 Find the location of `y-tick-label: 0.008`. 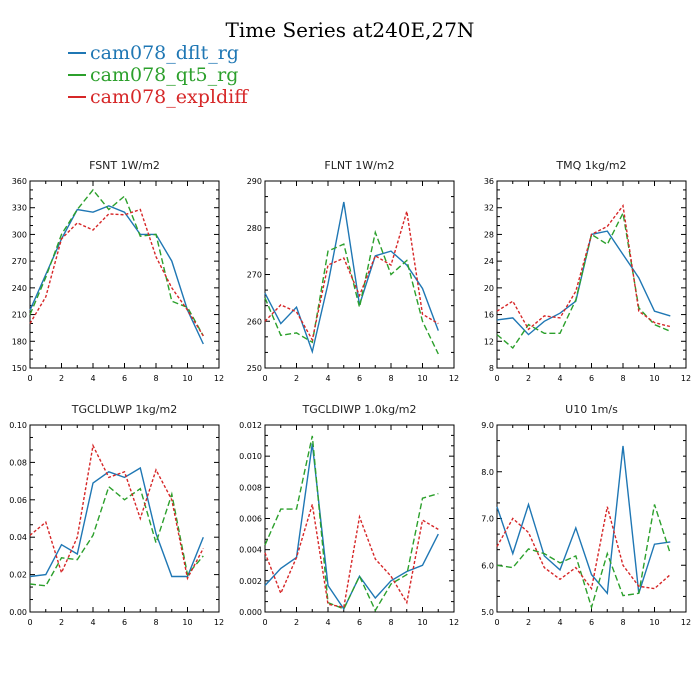

y-tick-label: 0.008 is located at coordinates (250, 487).